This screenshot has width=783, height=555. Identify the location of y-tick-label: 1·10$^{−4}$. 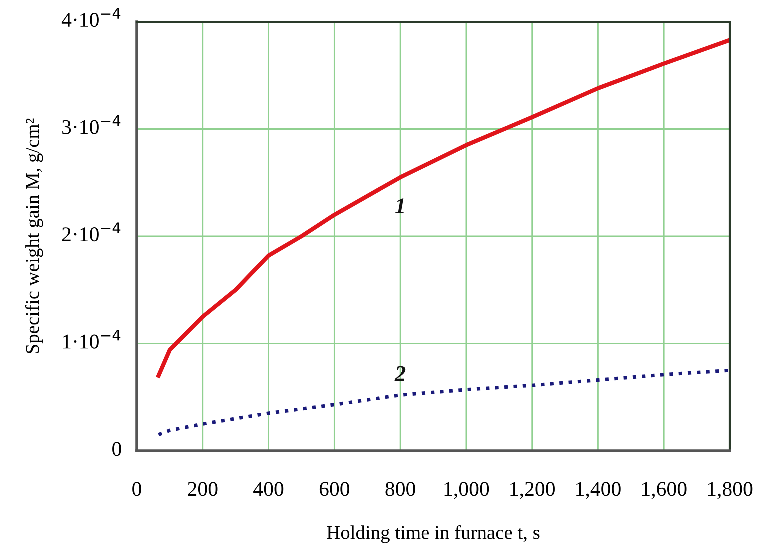
(92, 339).